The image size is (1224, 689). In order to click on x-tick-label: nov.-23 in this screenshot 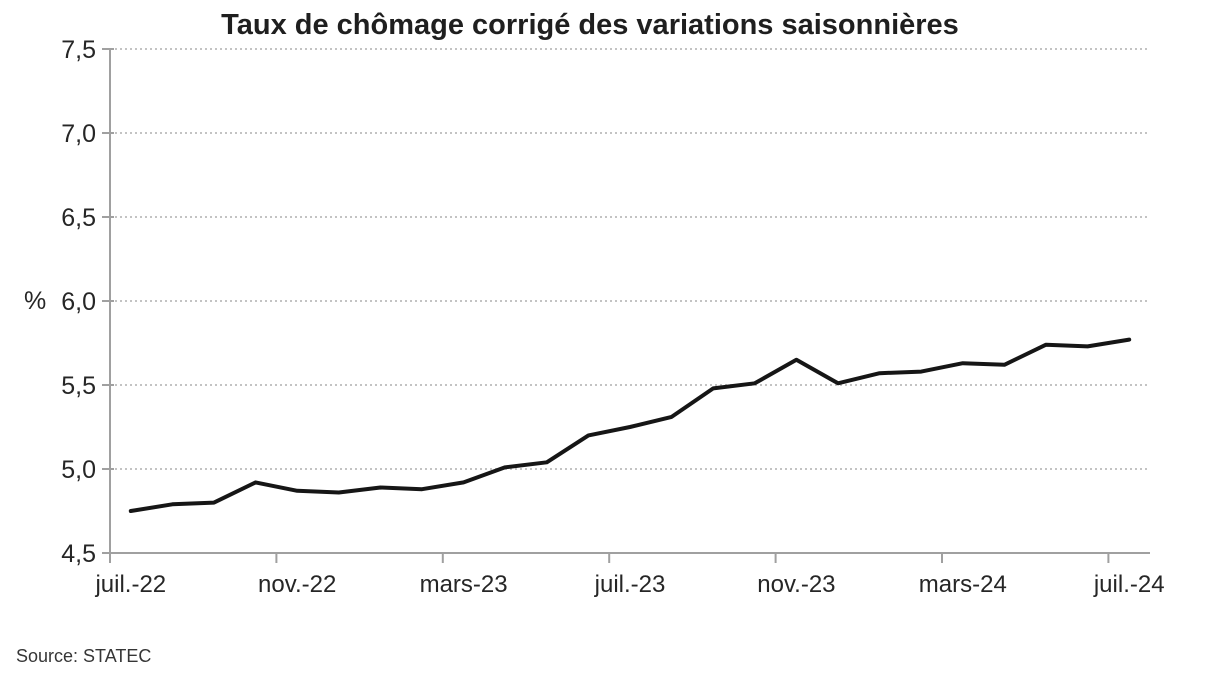, I will do `click(796, 584)`.